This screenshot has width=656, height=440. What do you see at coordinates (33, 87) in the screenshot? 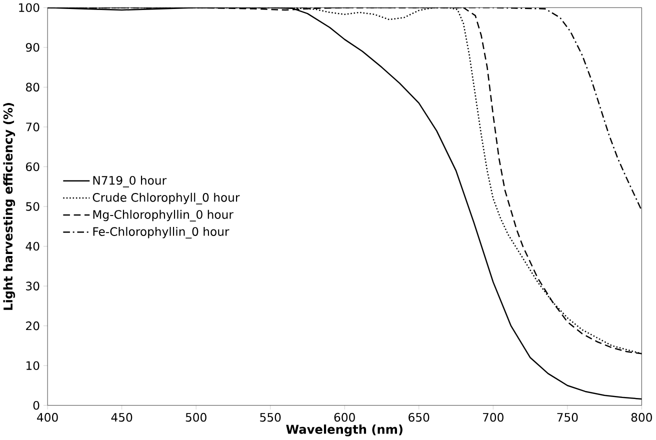
I see `y-tick-label: 80` at bounding box center [33, 87].